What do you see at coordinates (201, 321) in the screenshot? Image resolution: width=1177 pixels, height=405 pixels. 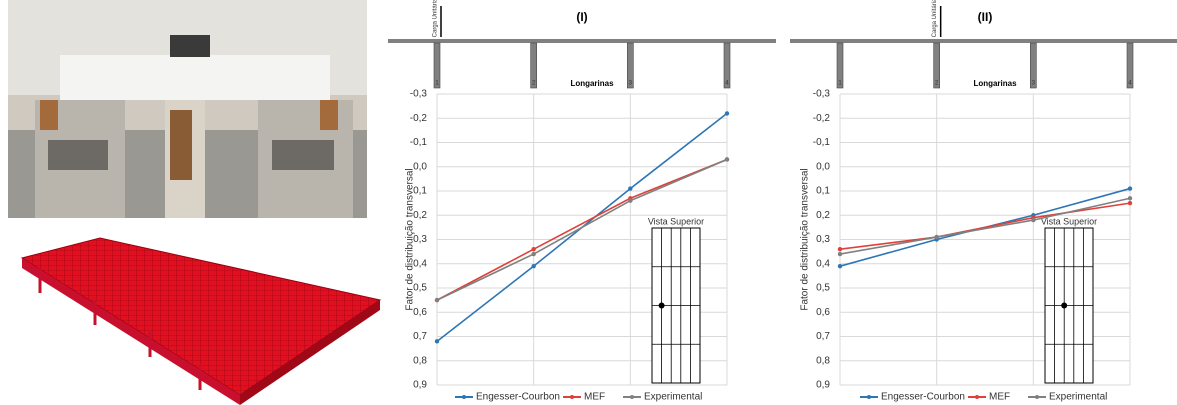 I see `fe-mesh` at bounding box center [201, 321].